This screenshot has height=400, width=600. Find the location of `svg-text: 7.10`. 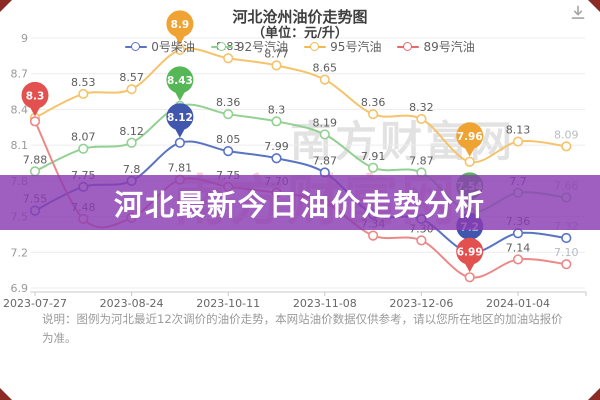

svg-text: 7.10 is located at coordinates (566, 252).